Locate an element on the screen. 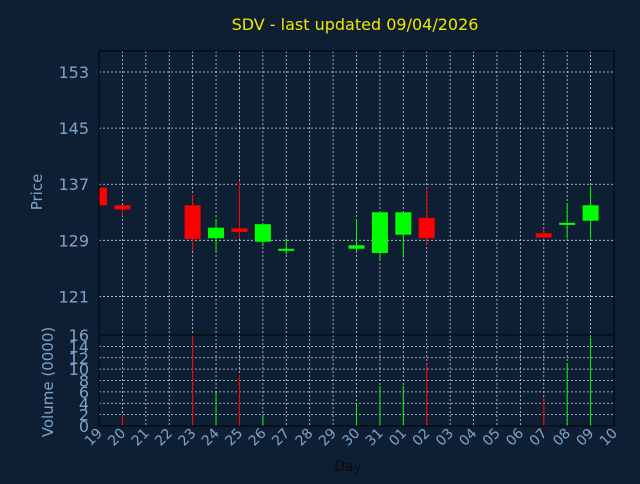  volume-tick-label: 2 is located at coordinates (84, 415).